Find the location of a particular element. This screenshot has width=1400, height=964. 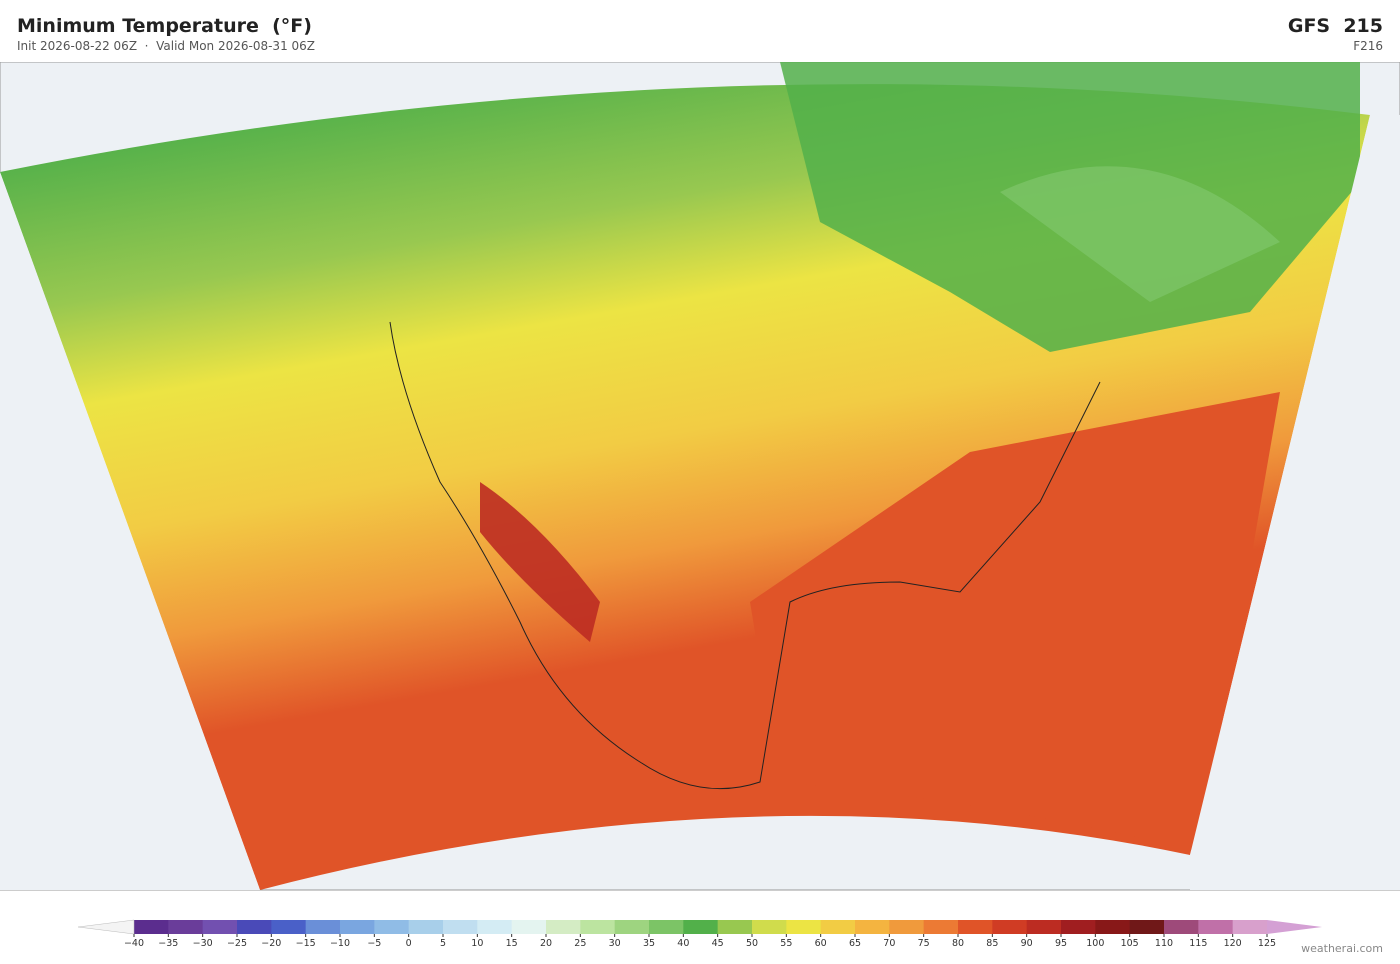

colorbar-tick-label: 120 is located at coordinates (1233, 943).